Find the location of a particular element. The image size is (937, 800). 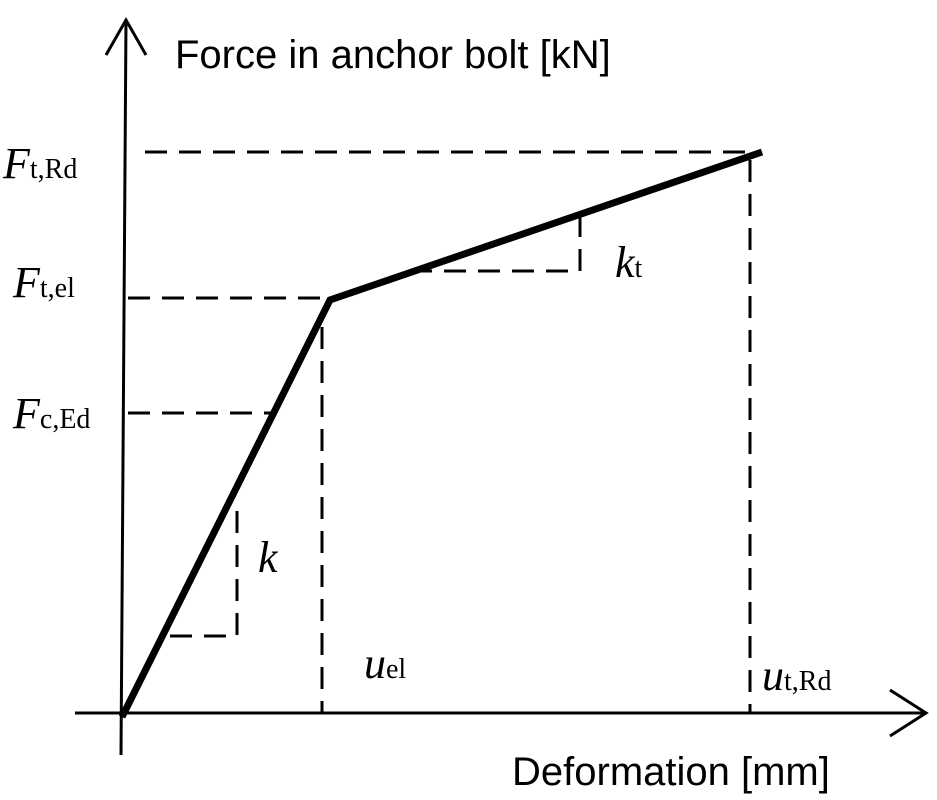

x-axis-arrow-icon is located at coordinates (909, 713).